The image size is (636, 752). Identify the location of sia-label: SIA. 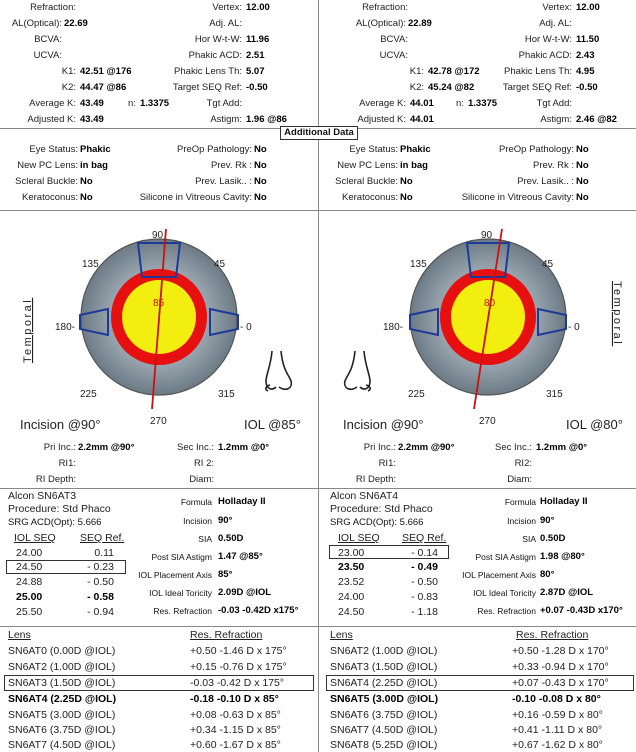
(205, 539).